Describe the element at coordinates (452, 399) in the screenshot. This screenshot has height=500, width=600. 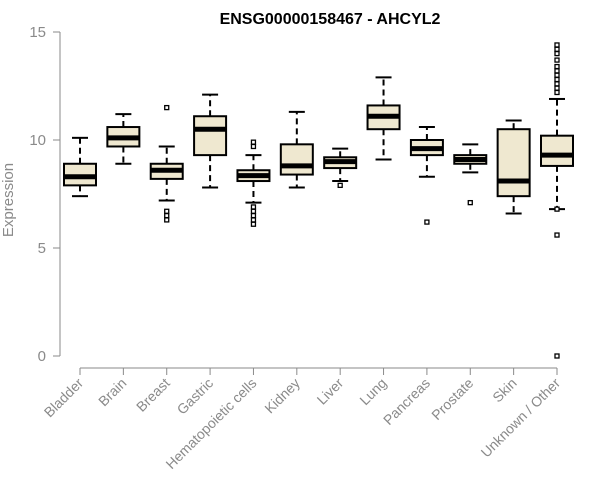
I see `x-tick-label: Prostate` at that location.